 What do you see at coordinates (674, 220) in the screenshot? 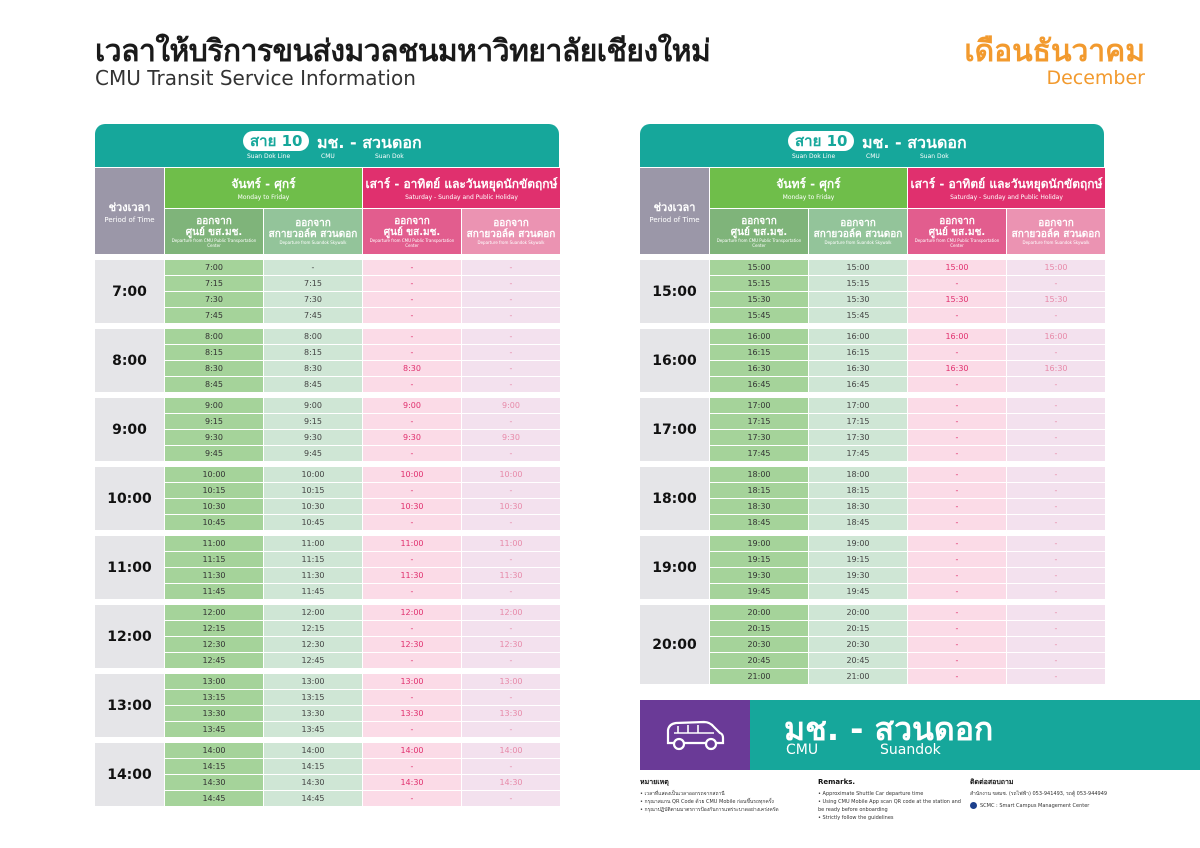
I see `period-en: Period of Time` at bounding box center [674, 220].